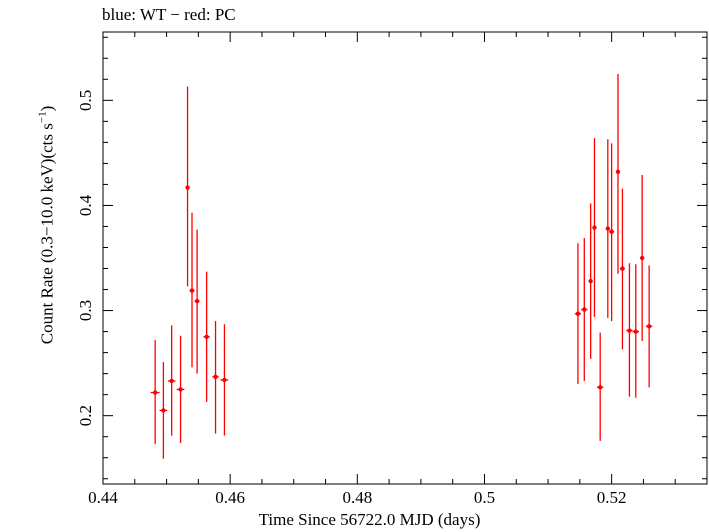 The height and width of the screenshot is (532, 709). What do you see at coordinates (85, 205) in the screenshot?
I see `y-tick-label: 0.4` at bounding box center [85, 205].